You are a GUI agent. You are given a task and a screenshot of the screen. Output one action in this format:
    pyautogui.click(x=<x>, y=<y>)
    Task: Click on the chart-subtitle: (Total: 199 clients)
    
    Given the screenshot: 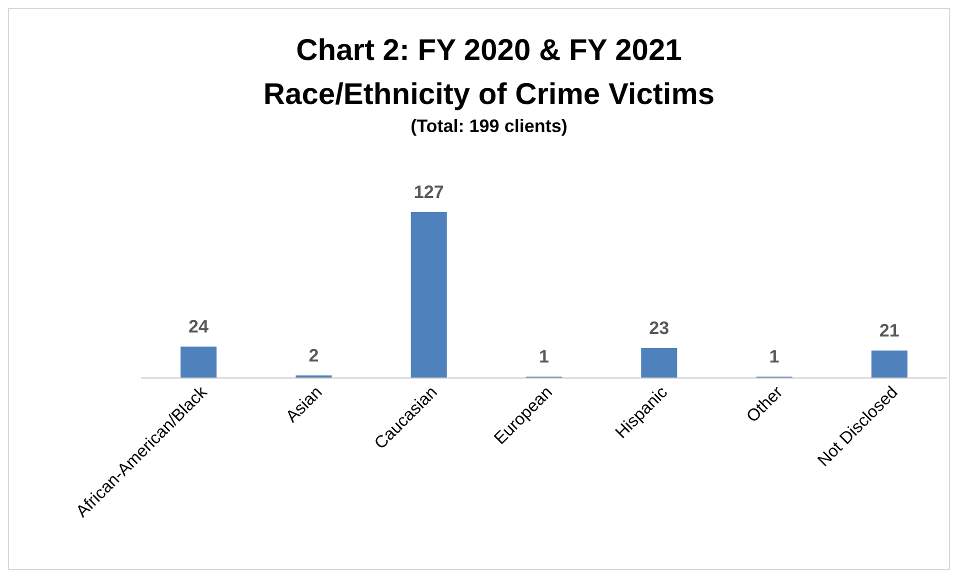 What is the action you would take?
    pyautogui.click(x=489, y=126)
    